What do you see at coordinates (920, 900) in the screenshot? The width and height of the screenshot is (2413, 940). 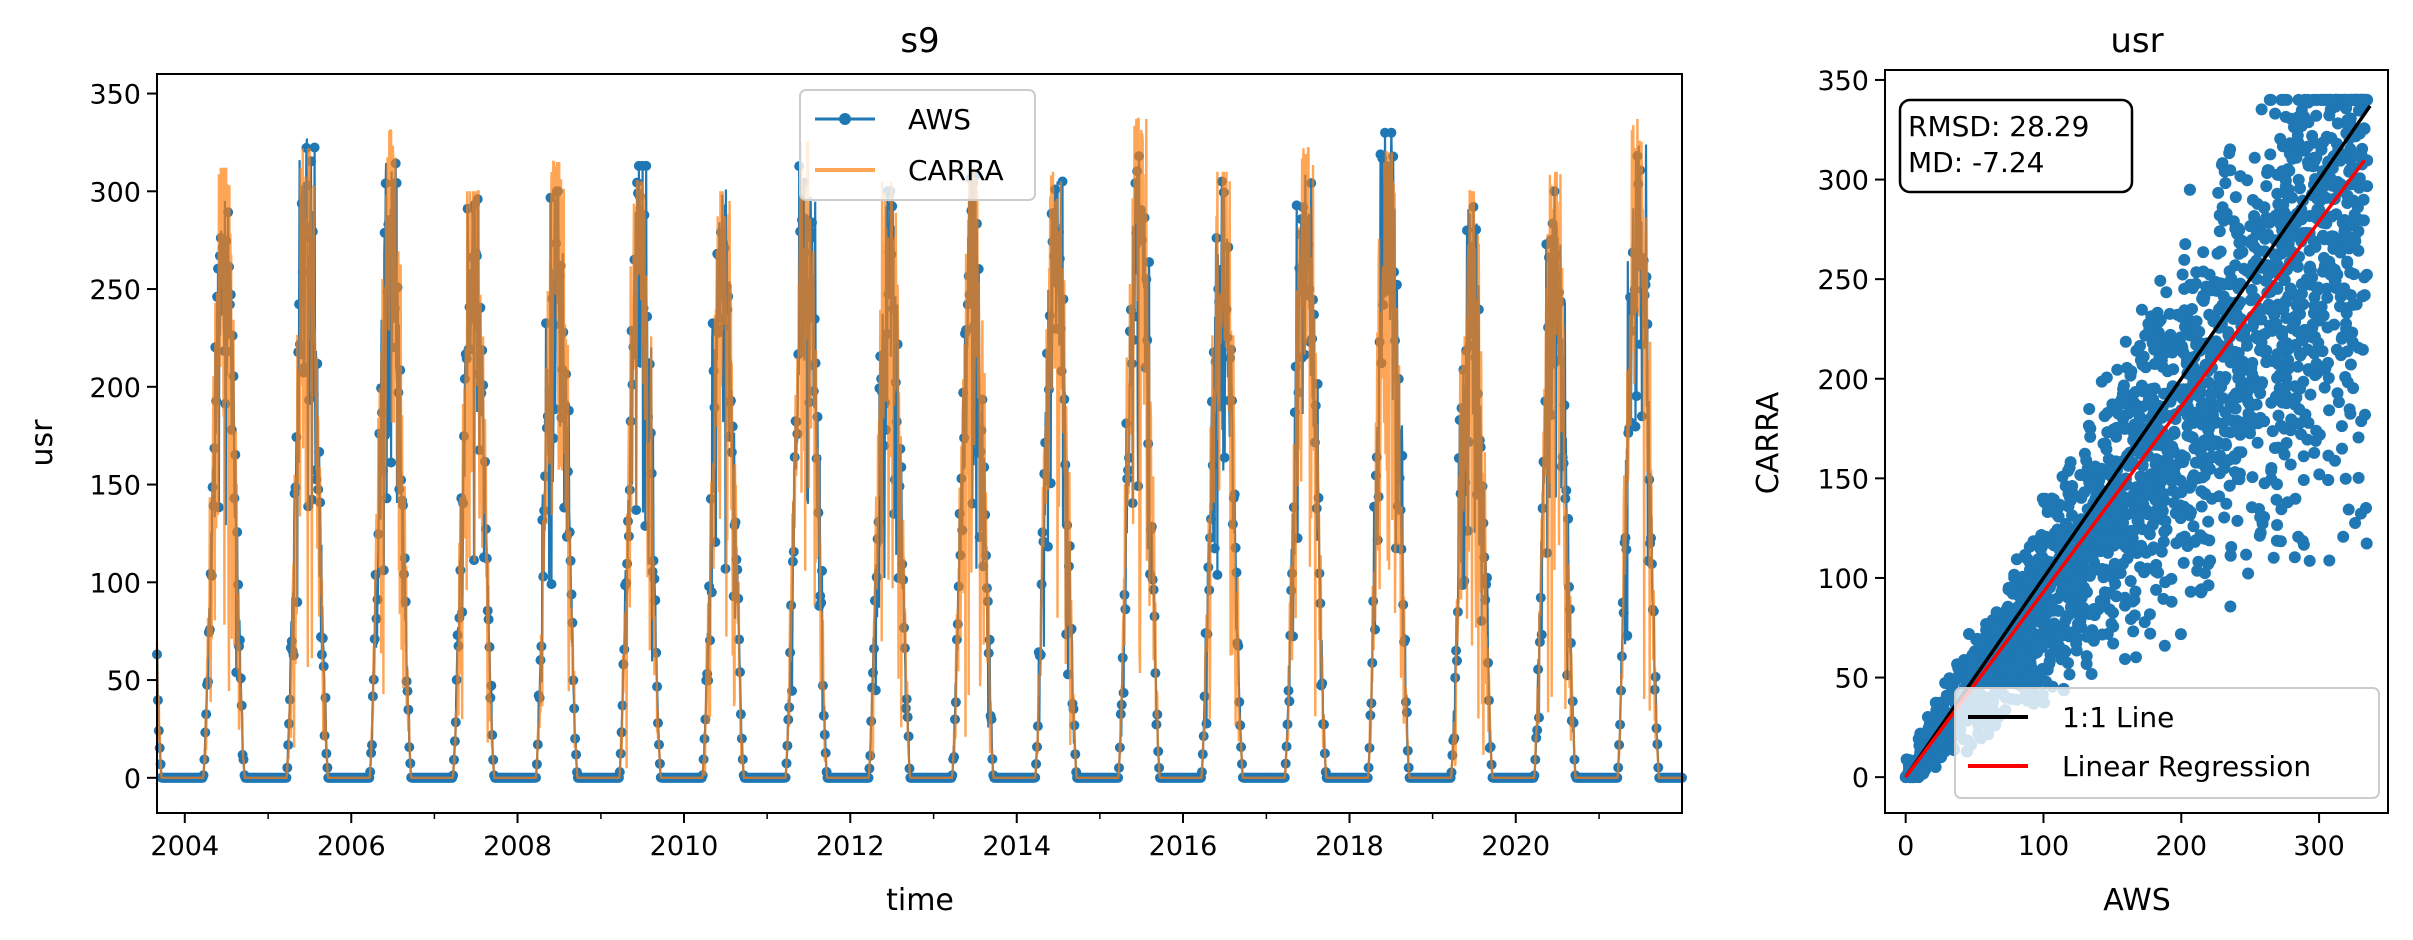 I see `timeseries-x-label: time` at bounding box center [920, 900].